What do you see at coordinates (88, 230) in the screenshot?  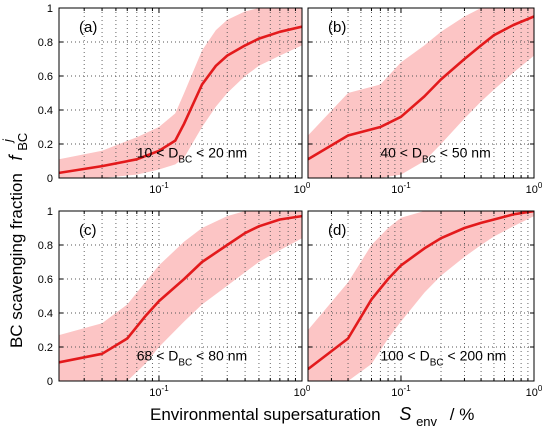 I see `panel-label: (c)` at bounding box center [88, 230].